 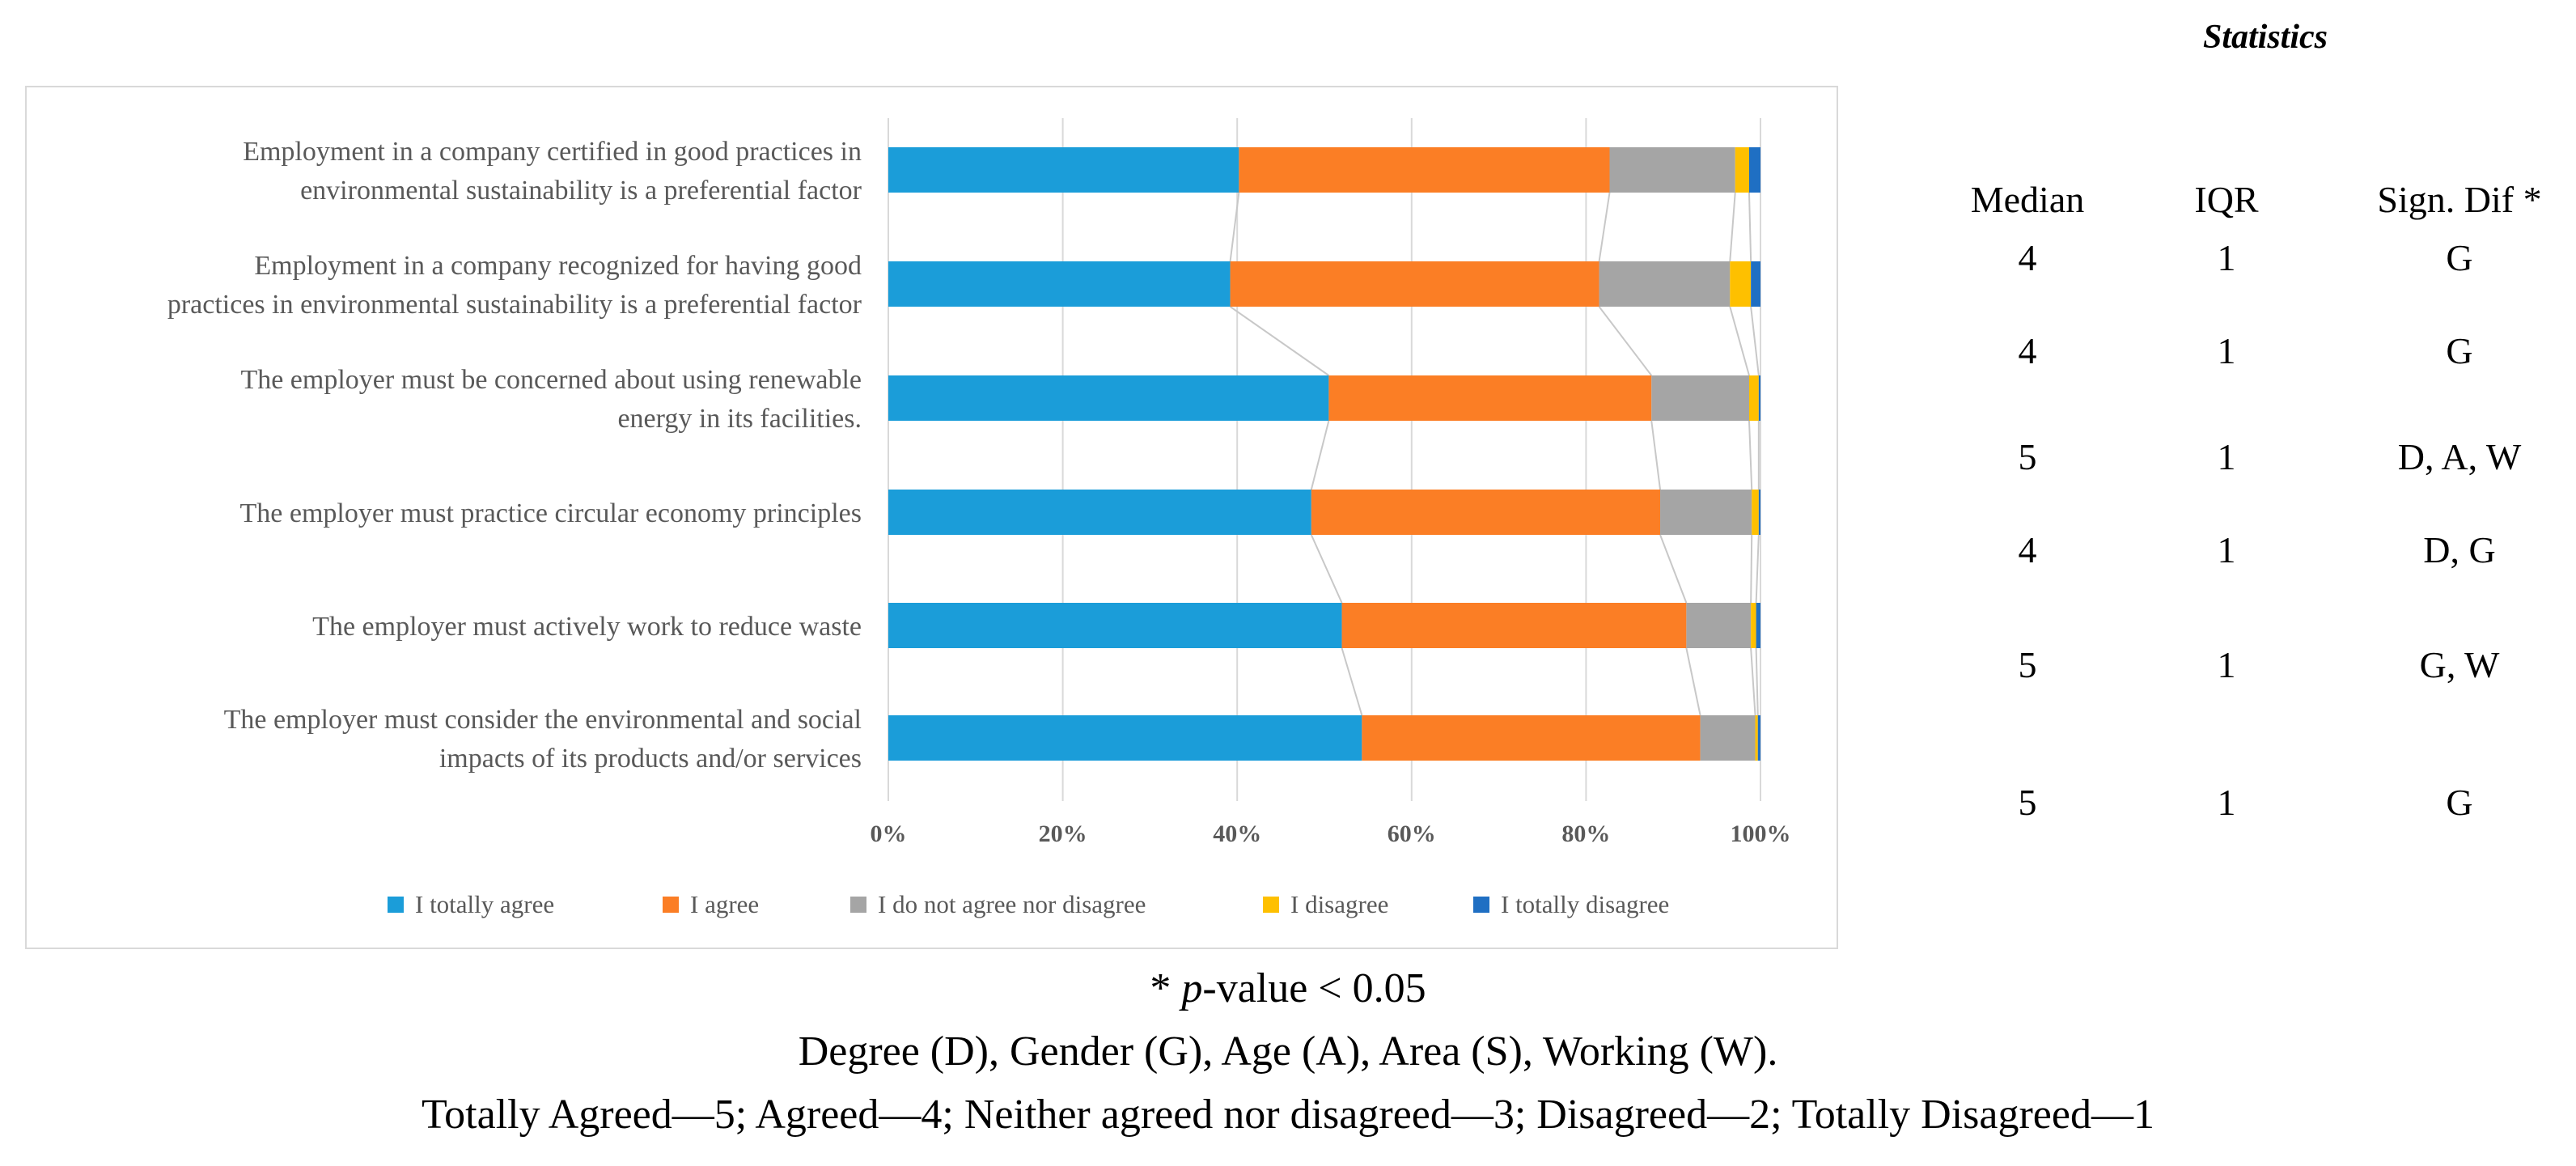 What do you see at coordinates (1314, 988) in the screenshot?
I see `pvalue-text: -value < 0.05` at bounding box center [1314, 988].